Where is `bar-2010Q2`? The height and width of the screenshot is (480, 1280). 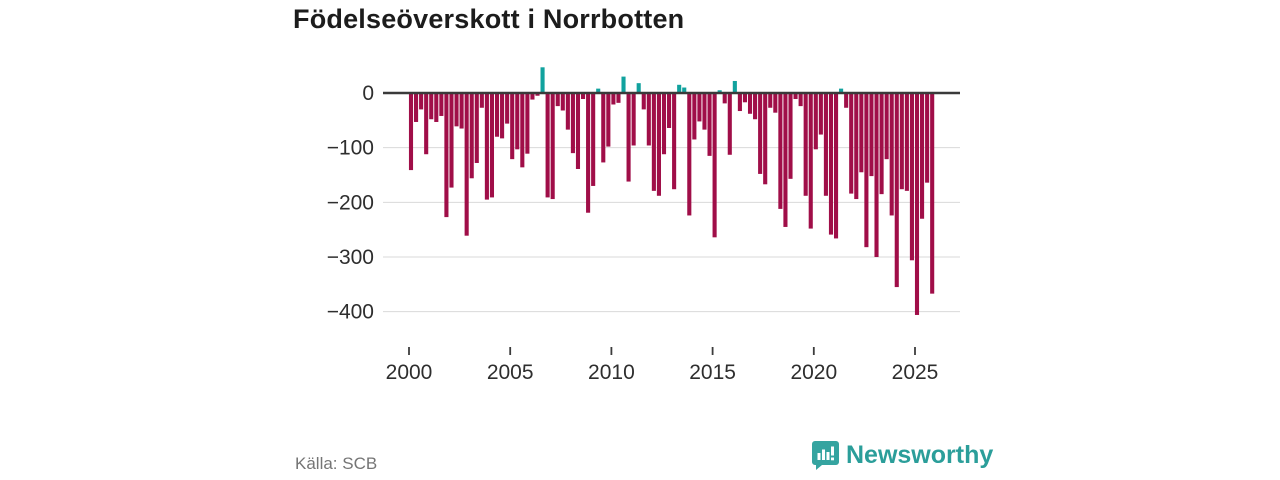 bar-2010Q2 is located at coordinates (618, 98).